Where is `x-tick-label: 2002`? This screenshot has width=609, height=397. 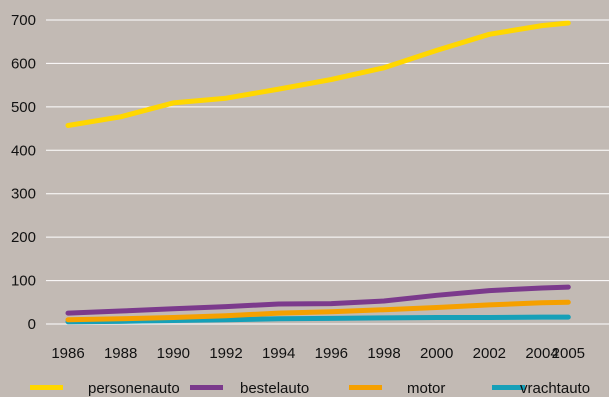
x-tick-label: 2002 is located at coordinates (489, 353).